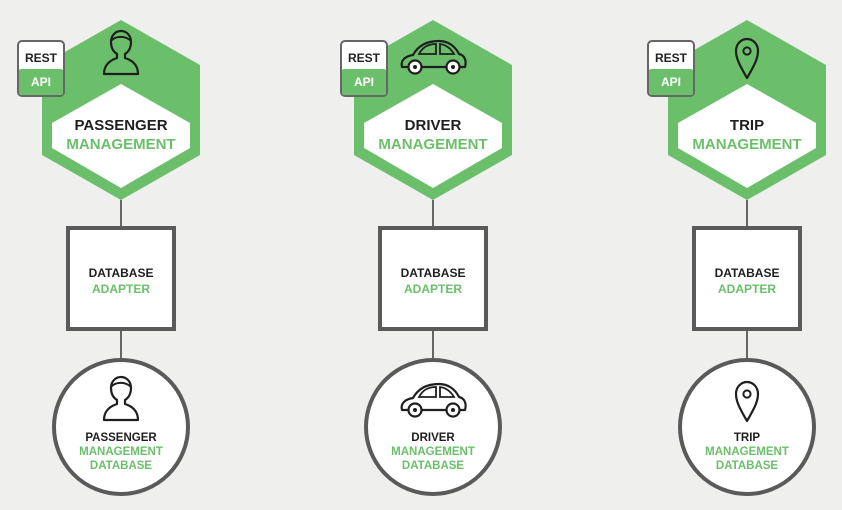 The height and width of the screenshot is (510, 842). What do you see at coordinates (433, 125) in the screenshot?
I see `service-name-line1: DRIVER` at bounding box center [433, 125].